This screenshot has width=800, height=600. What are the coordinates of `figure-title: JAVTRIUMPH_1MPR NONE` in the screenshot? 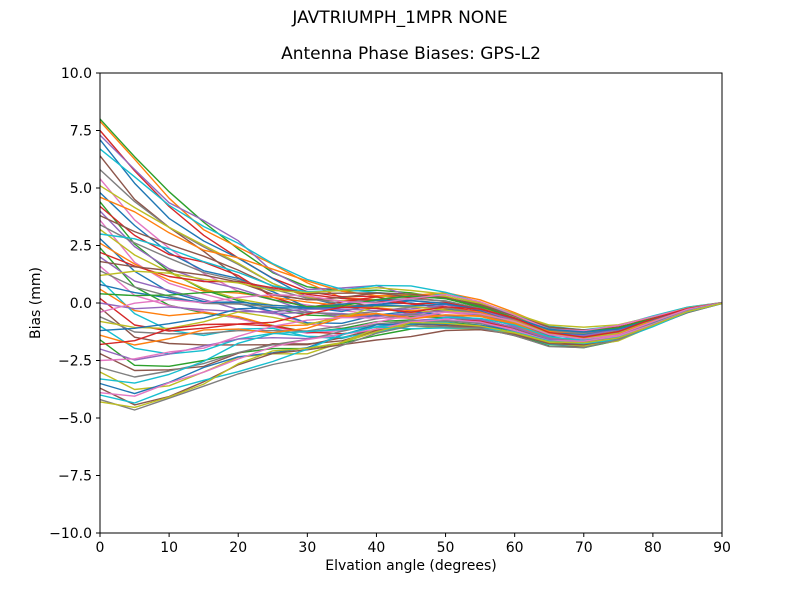 It's located at (400, 18).